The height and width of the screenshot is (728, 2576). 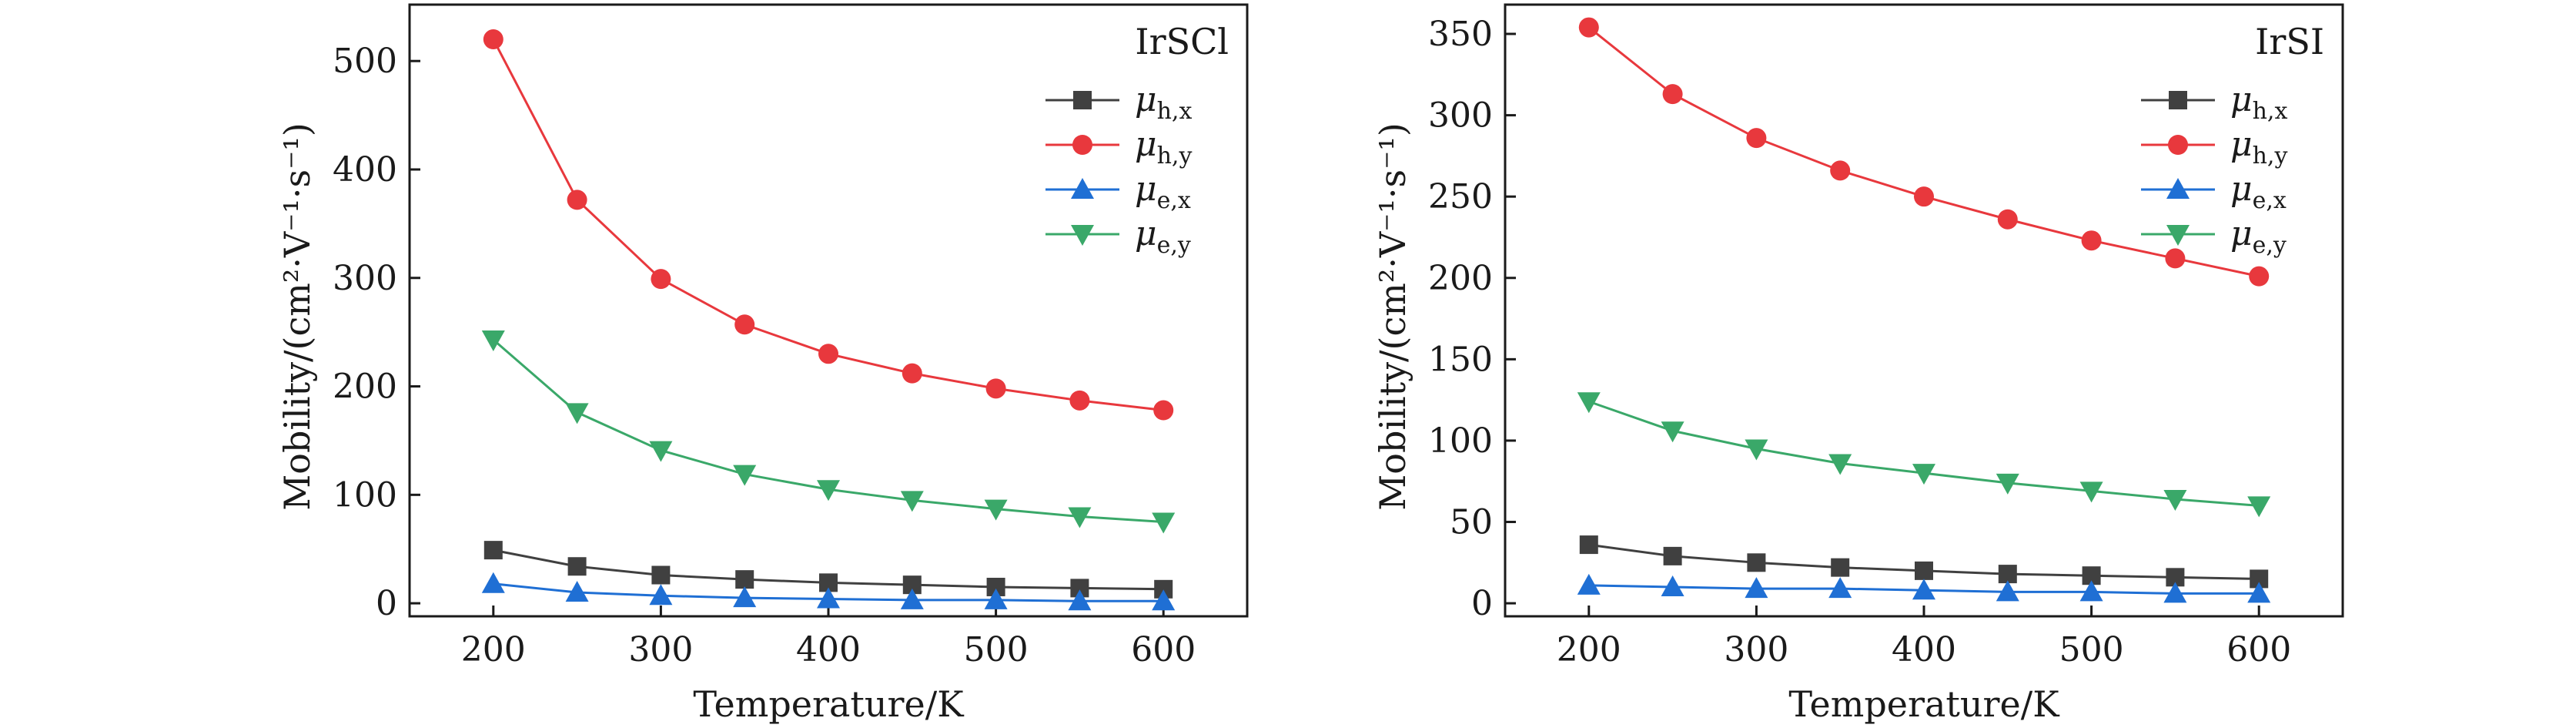 I want to click on legend-label: μe,y, so click(x=2259, y=236).